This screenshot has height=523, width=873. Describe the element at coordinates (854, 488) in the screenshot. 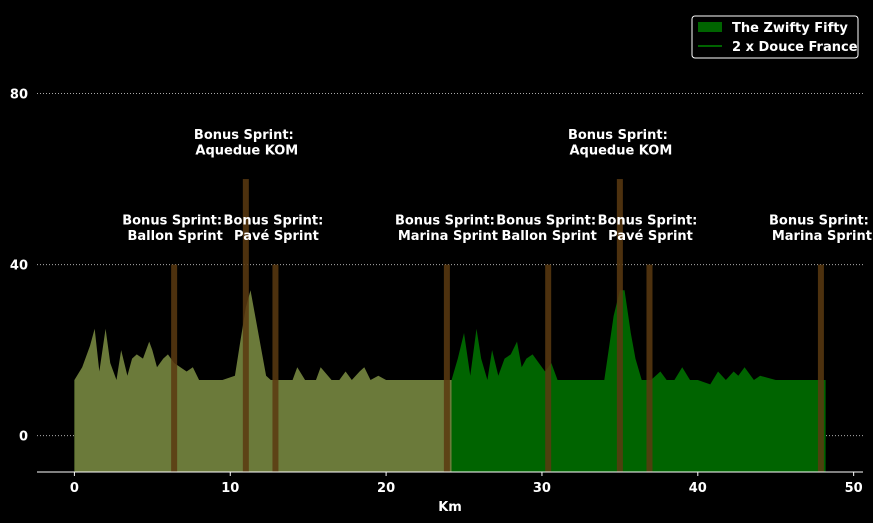

I see `x-tick-label-50: 50` at that location.